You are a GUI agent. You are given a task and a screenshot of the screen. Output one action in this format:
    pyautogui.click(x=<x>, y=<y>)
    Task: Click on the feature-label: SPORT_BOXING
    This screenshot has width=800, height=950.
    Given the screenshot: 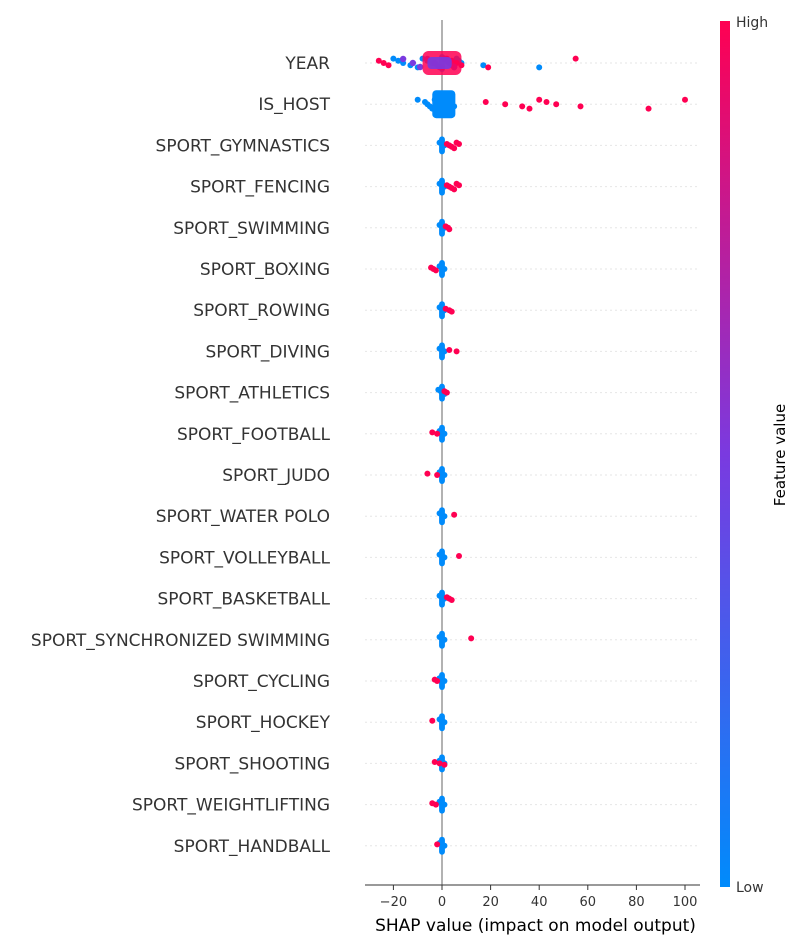 What is the action you would take?
    pyautogui.click(x=265, y=270)
    